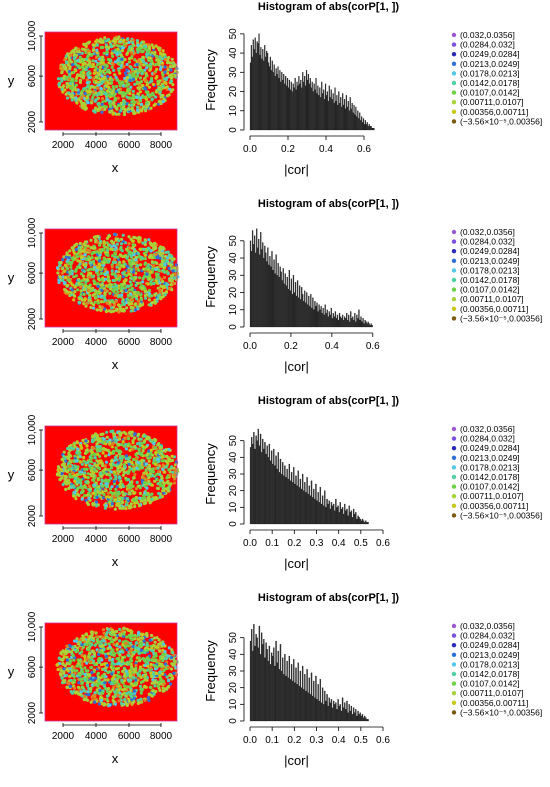 The width and height of the screenshot is (550, 787). I want to click on x-axis-title: |cor|, so click(296, 563).